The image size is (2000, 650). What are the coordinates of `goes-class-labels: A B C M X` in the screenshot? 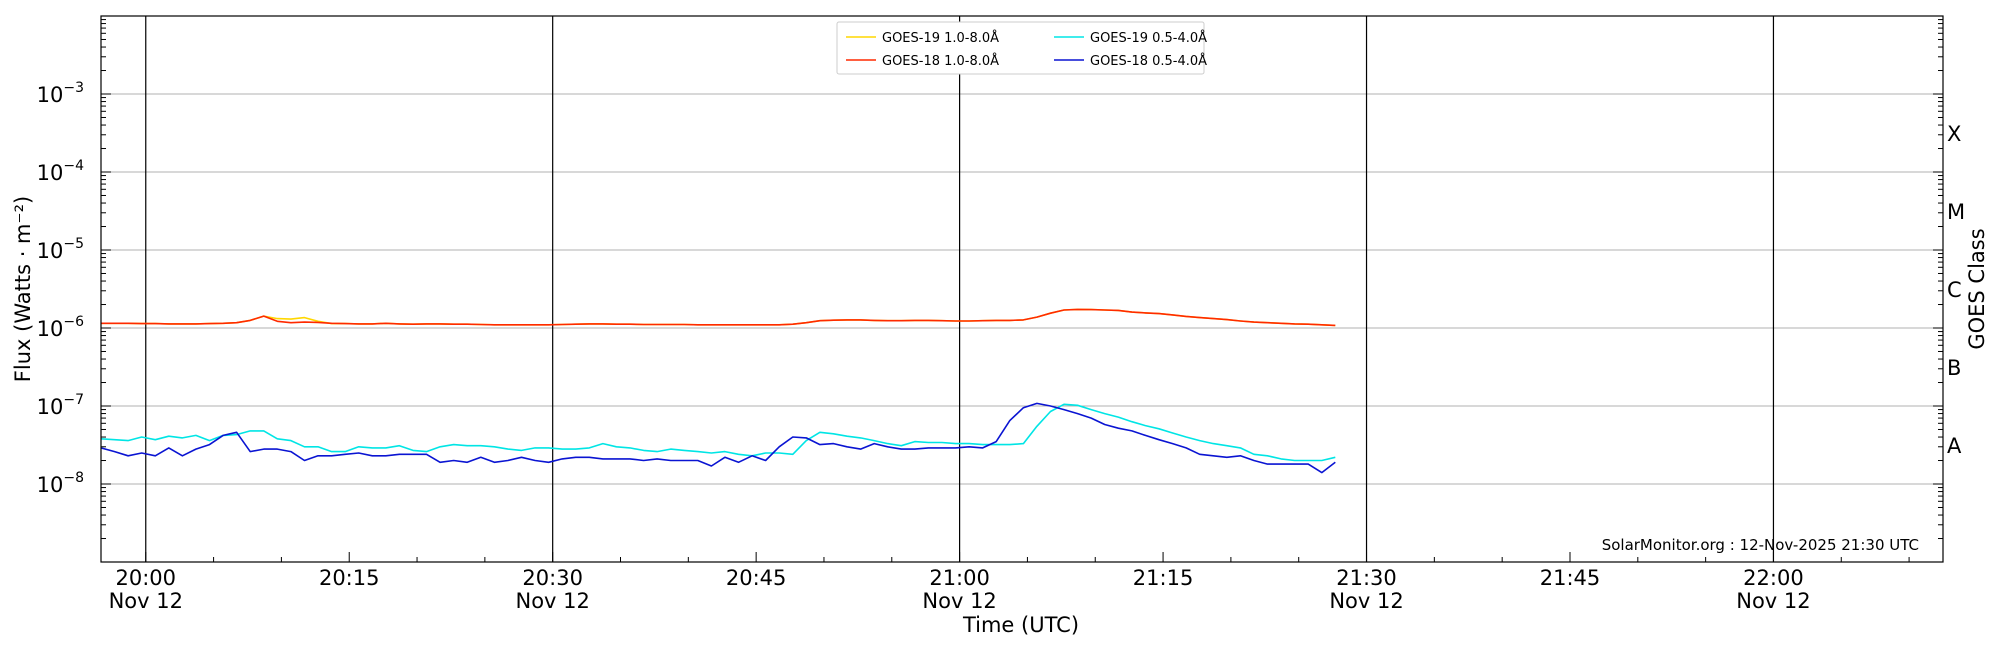 It's located at (1956, 290).